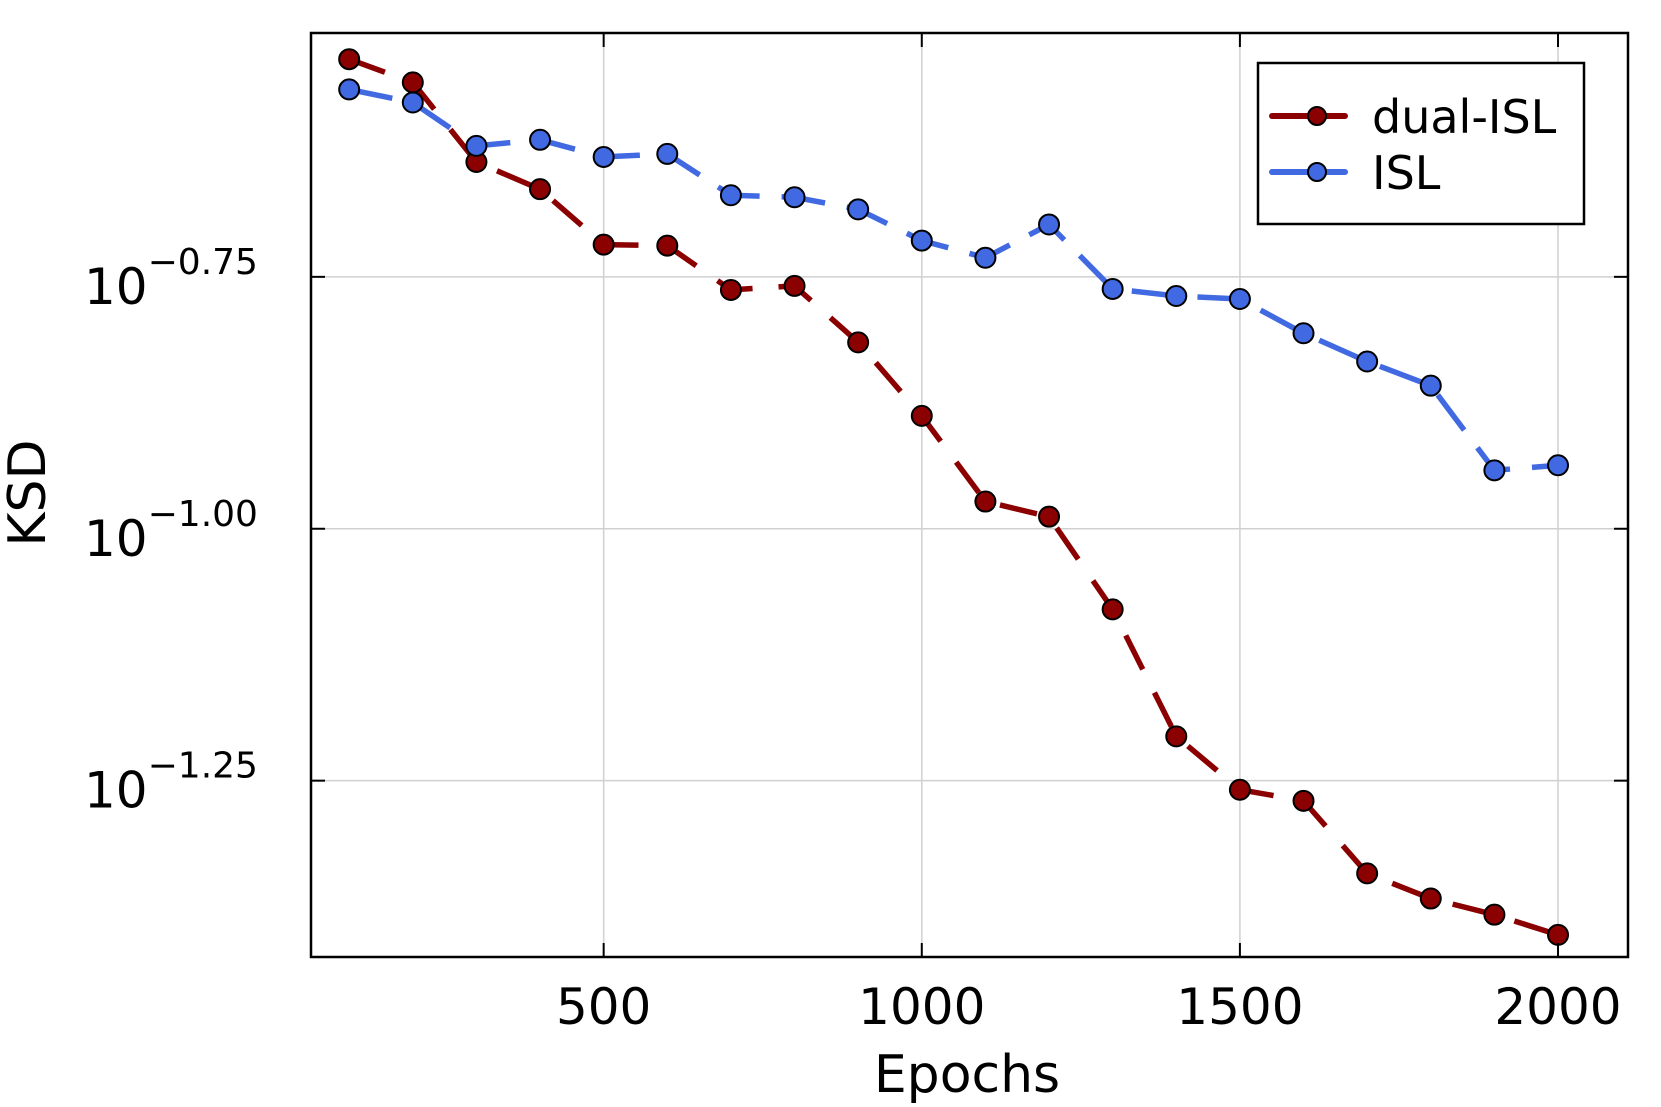 The width and height of the screenshot is (1661, 1107). I want to click on legend: dual-ISL ISL, so click(1421, 143).